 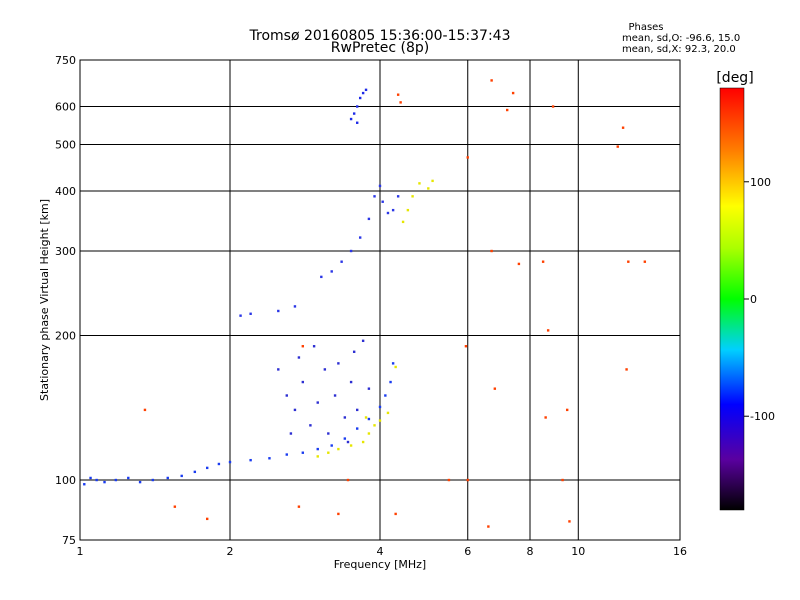 What do you see at coordinates (65, 145) in the screenshot?
I see `y-tick-label: 500` at bounding box center [65, 145].